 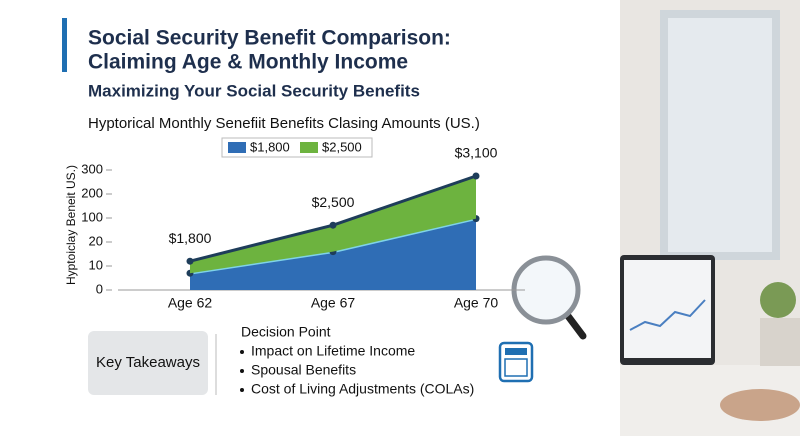 What do you see at coordinates (575, 326) in the screenshot?
I see `magnifier-handle` at bounding box center [575, 326].